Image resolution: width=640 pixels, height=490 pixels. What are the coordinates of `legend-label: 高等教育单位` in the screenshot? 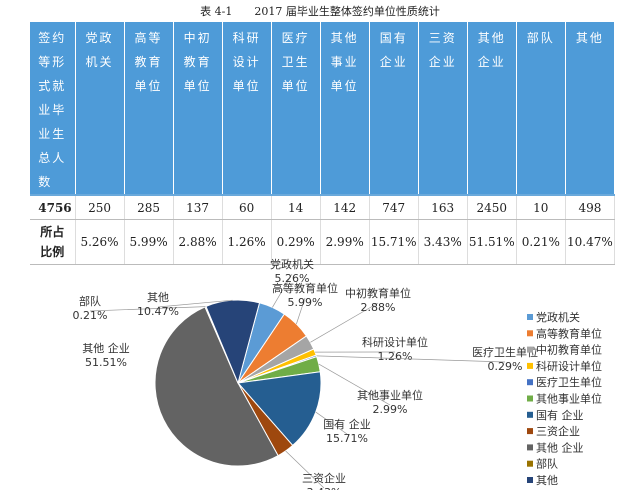 It's located at (569, 333).